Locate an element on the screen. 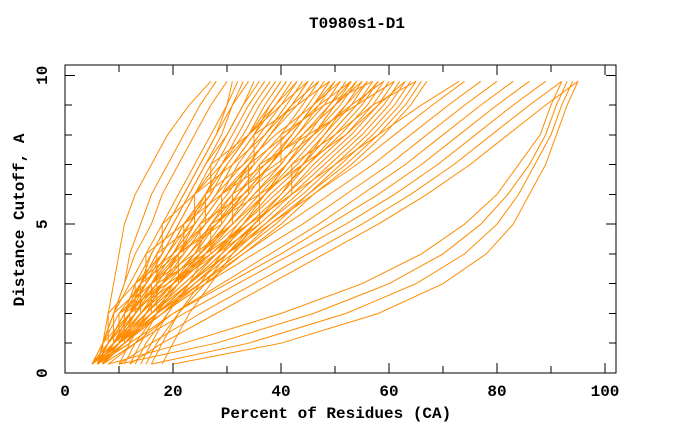  x-tick-label: 80 is located at coordinates (496, 392).